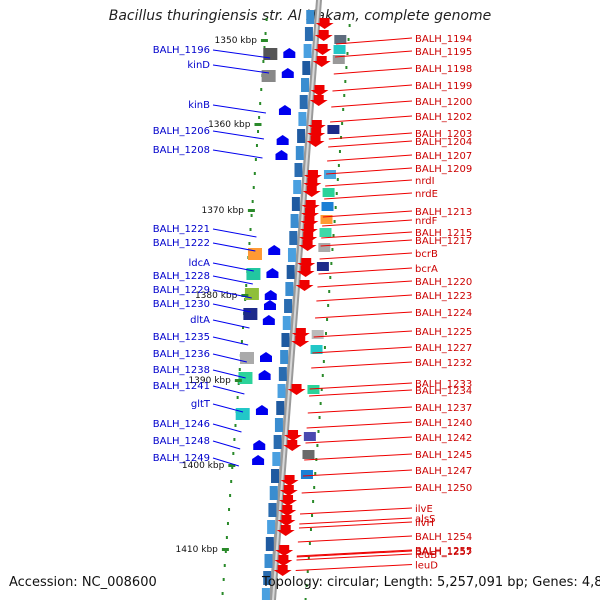 This screenshot has width=600, height=600. Describe the element at coordinates (426, 254) in the screenshot. I see `right-gene-label: bcrB` at that location.